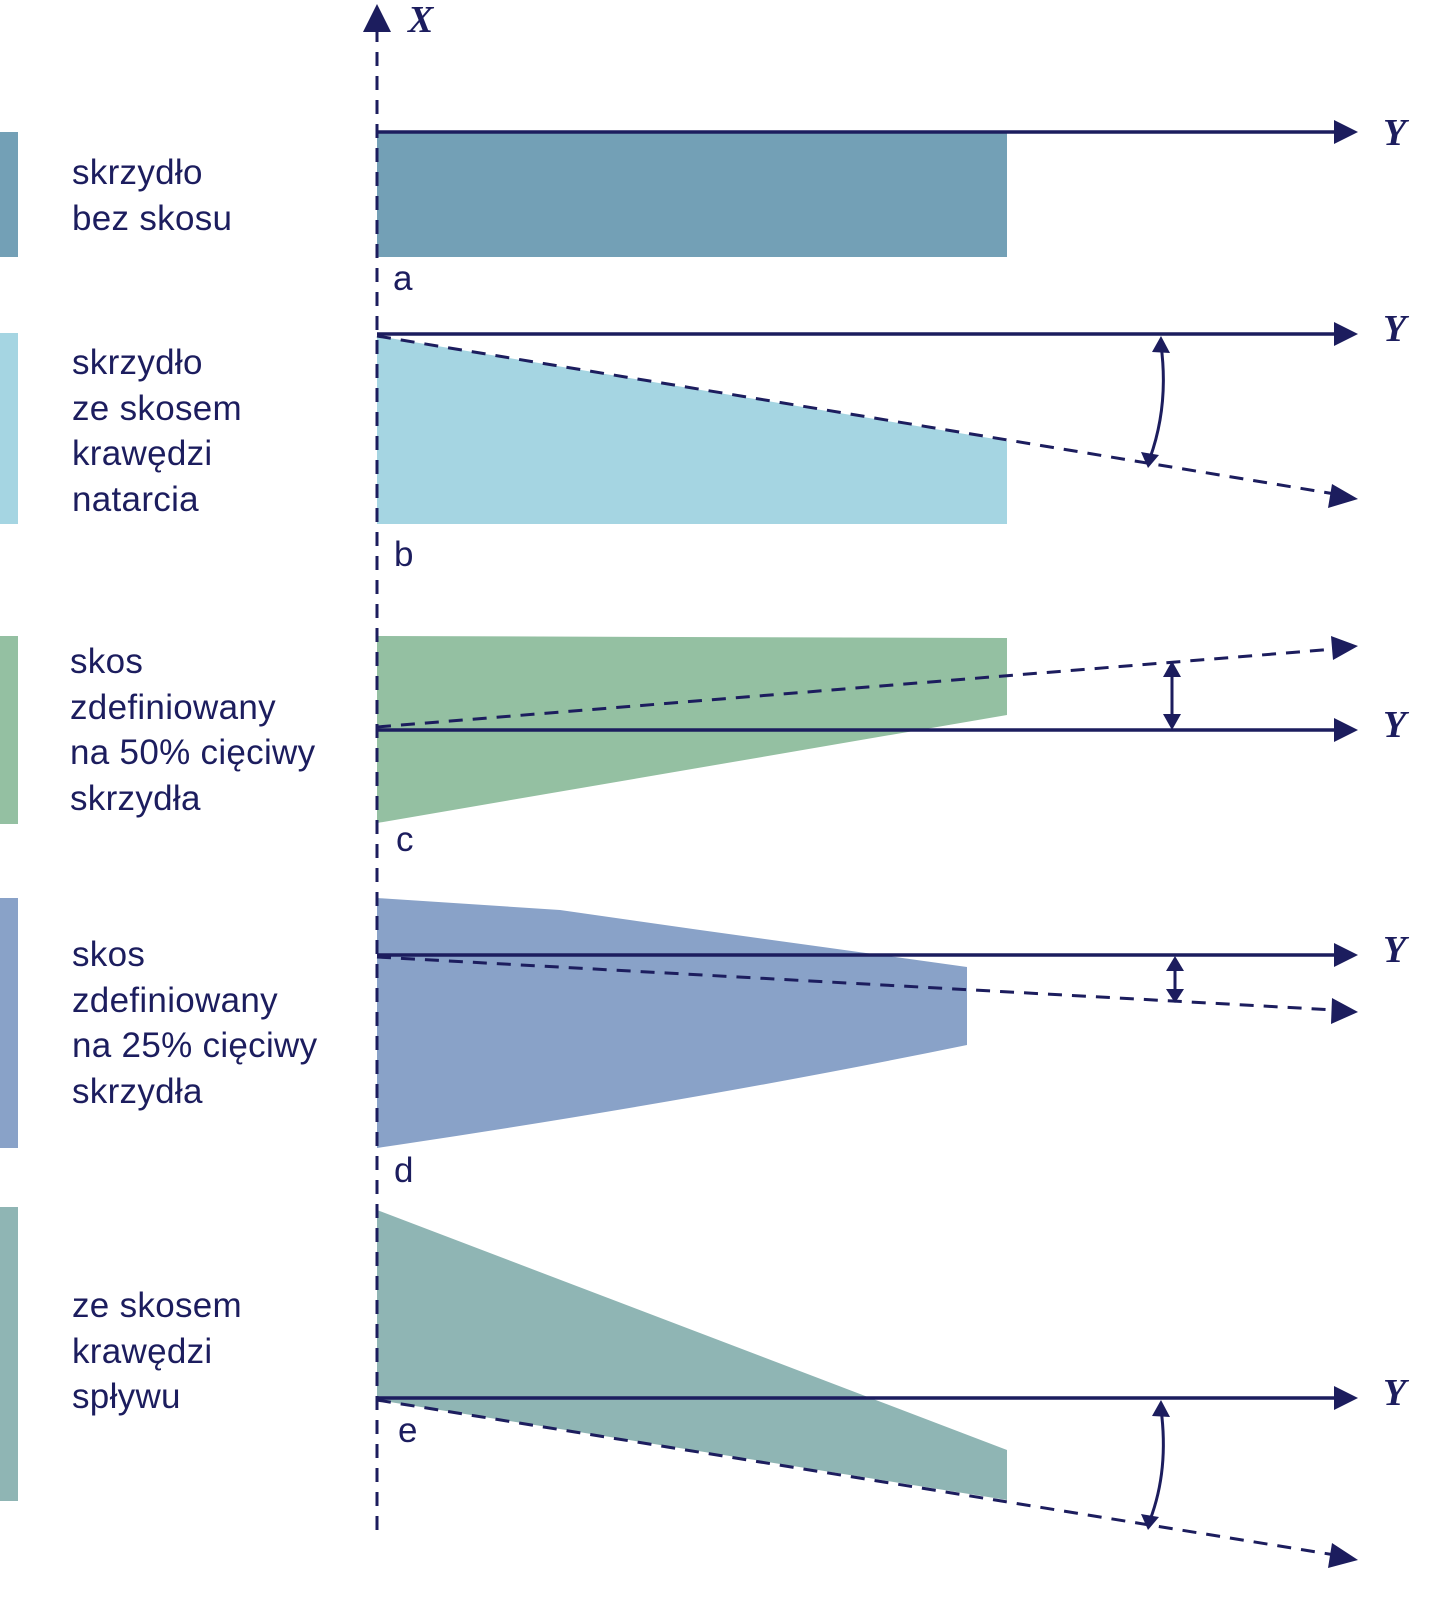  What do you see at coordinates (1150, 460) in the screenshot?
I see `sweep-angle-arrow-b2-icon` at bounding box center [1150, 460].